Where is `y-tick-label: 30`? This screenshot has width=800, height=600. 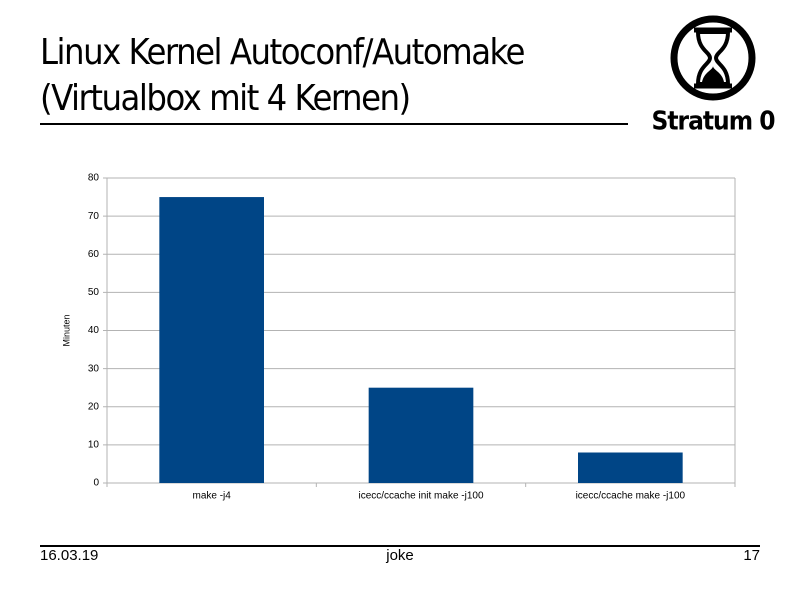
y-tick-label: 30 is located at coordinates (94, 368).